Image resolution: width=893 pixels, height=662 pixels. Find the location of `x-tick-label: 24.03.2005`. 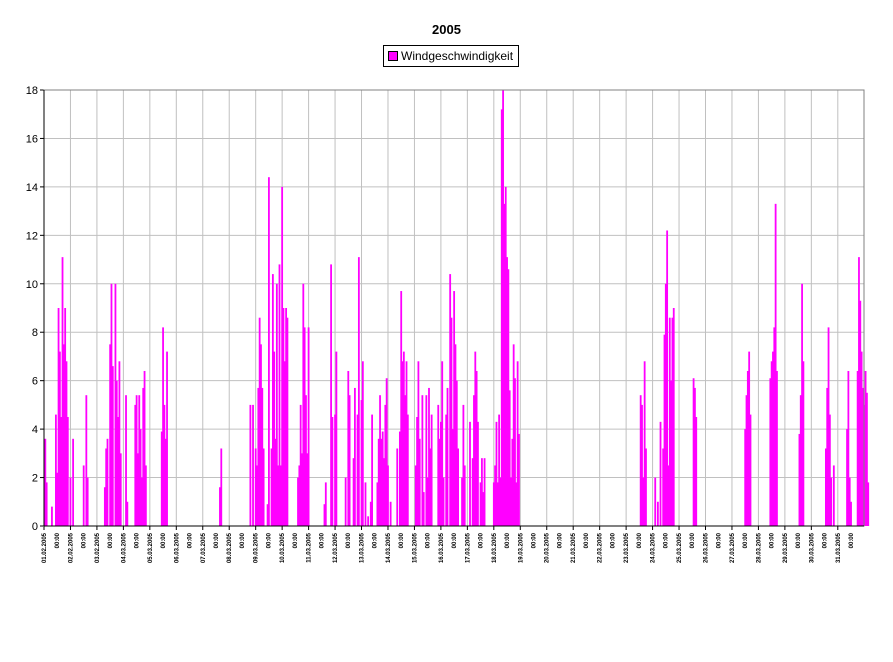

x-tick-label: 24.03.2005 is located at coordinates (654, 547).